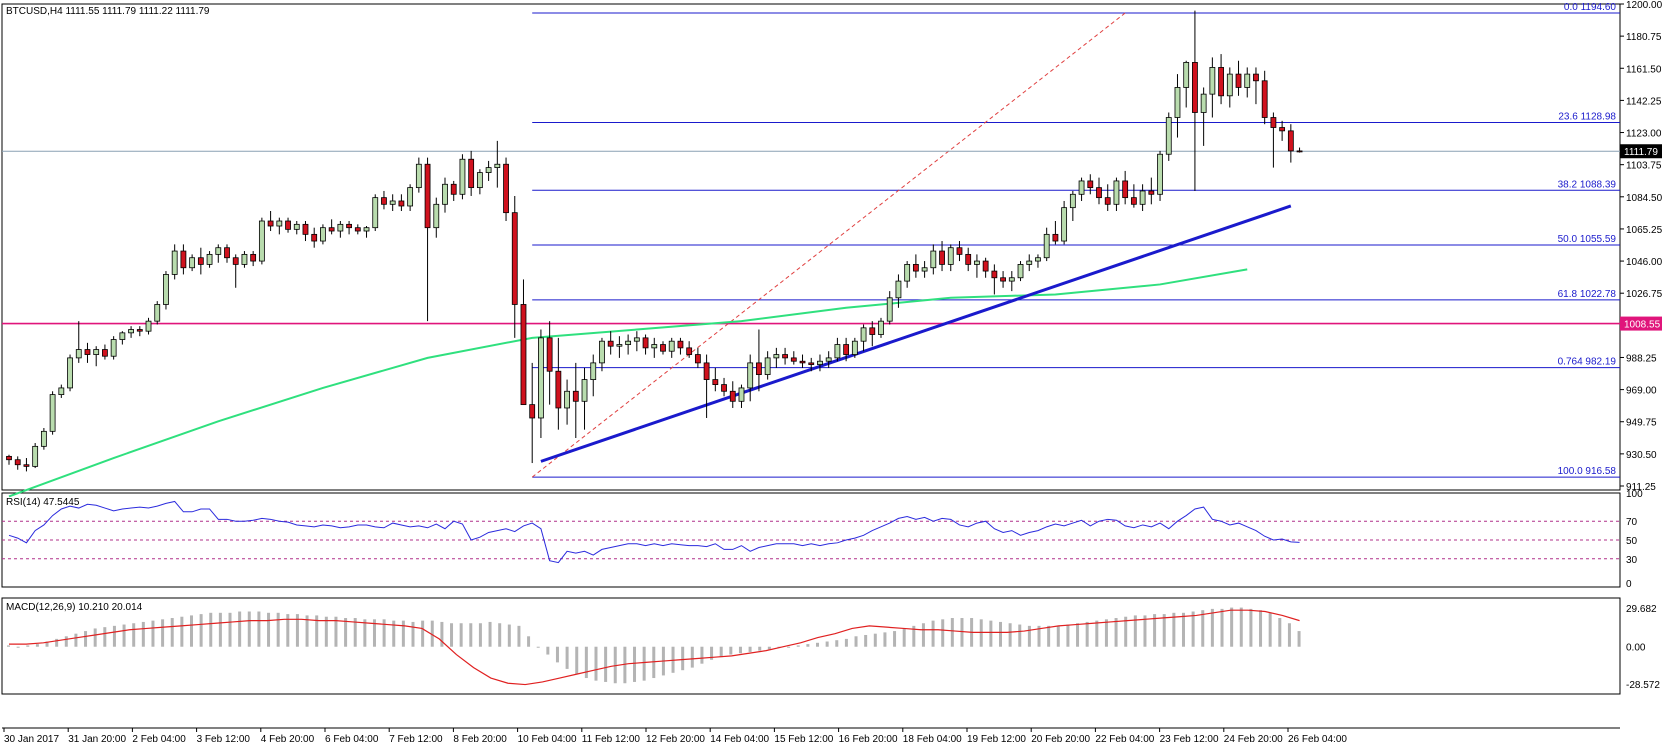  I want to click on x-axis-tick-label: 12 Feb 20:00, so click(675, 739).